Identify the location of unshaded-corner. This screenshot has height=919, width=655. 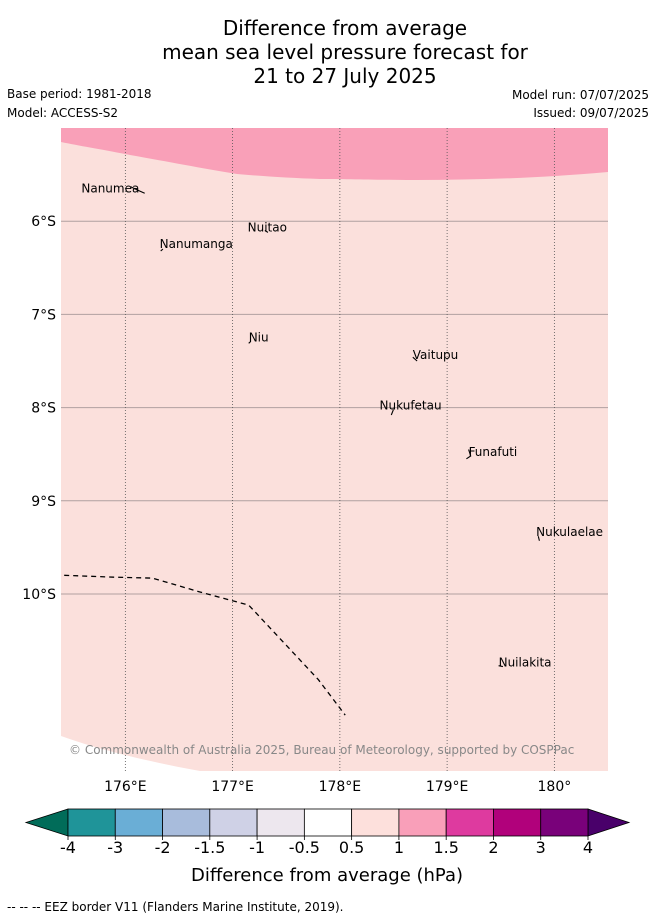
(130, 753).